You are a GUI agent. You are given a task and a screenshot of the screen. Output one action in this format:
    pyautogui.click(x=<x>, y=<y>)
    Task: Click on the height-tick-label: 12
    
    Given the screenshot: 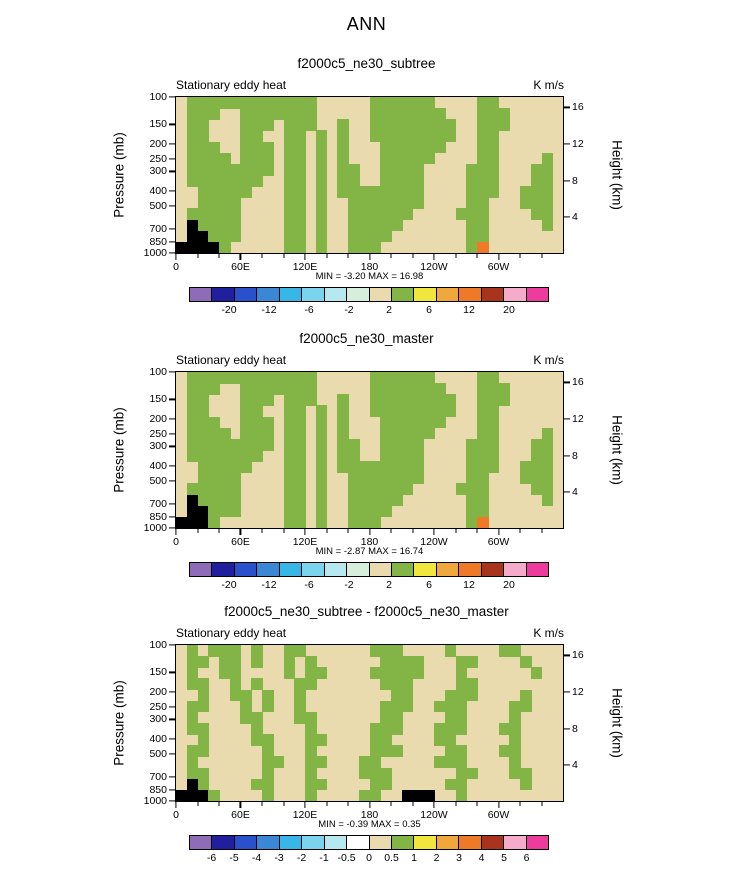 What is the action you would take?
    pyautogui.click(x=578, y=691)
    